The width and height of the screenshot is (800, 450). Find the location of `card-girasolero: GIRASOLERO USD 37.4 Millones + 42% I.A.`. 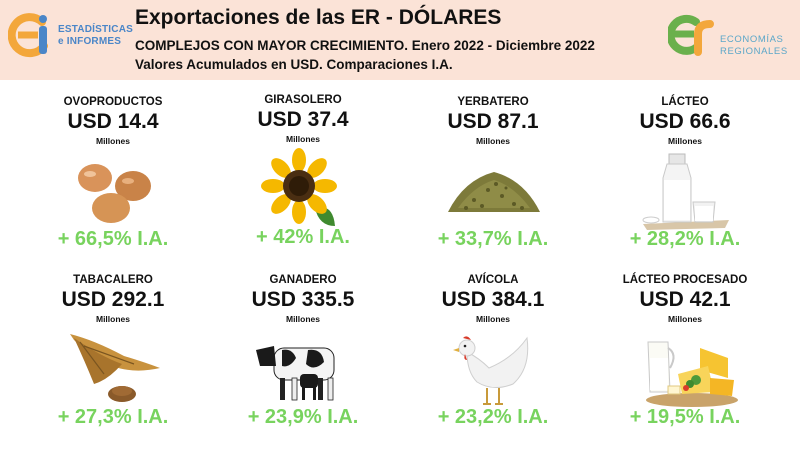

card-girasolero: GIRASOLERO USD 37.4 Millones + 42% I.A. is located at coordinates (303, 184).